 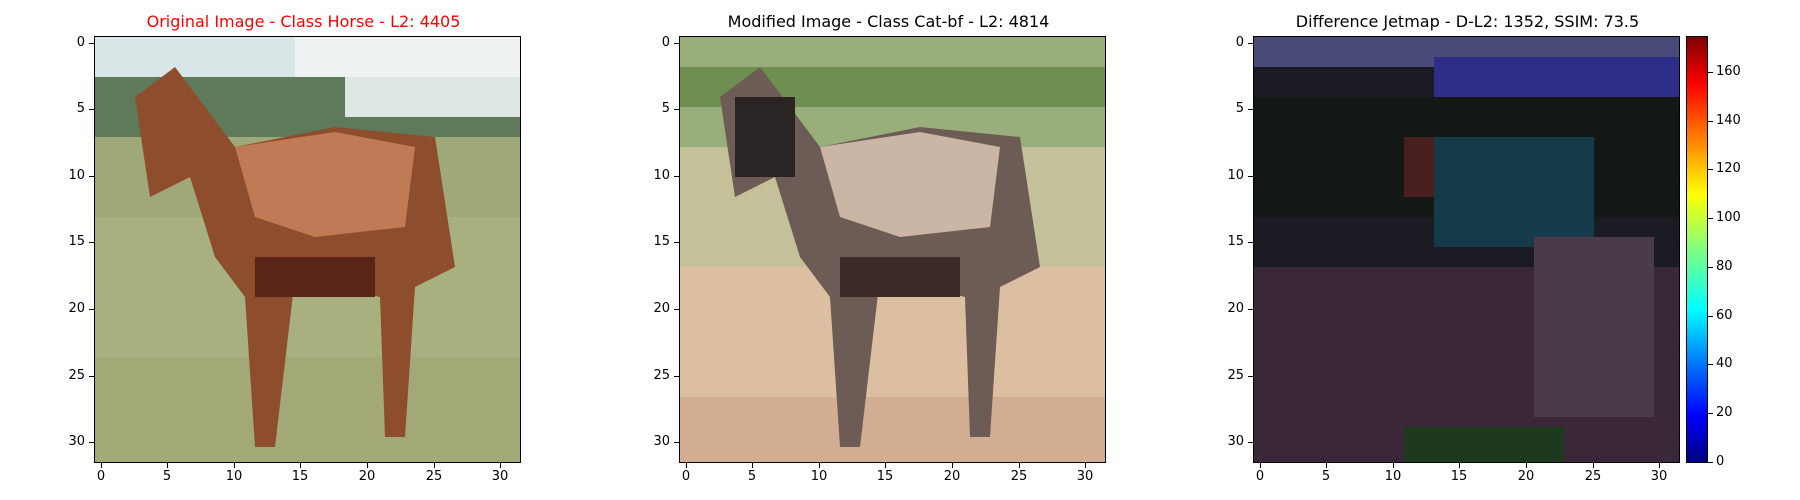 What do you see at coordinates (1724, 315) in the screenshot?
I see `colorbar-tick-label: 60` at bounding box center [1724, 315].